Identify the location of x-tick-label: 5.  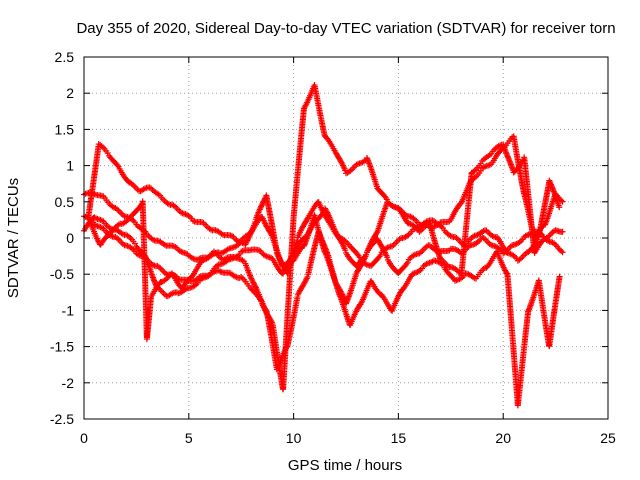
(189, 438).